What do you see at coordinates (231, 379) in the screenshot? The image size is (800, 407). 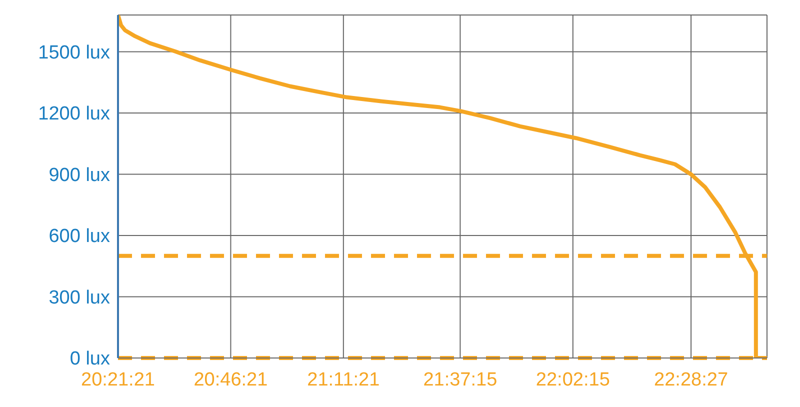 I see `x-tick-label: 20:46:21` at bounding box center [231, 379].